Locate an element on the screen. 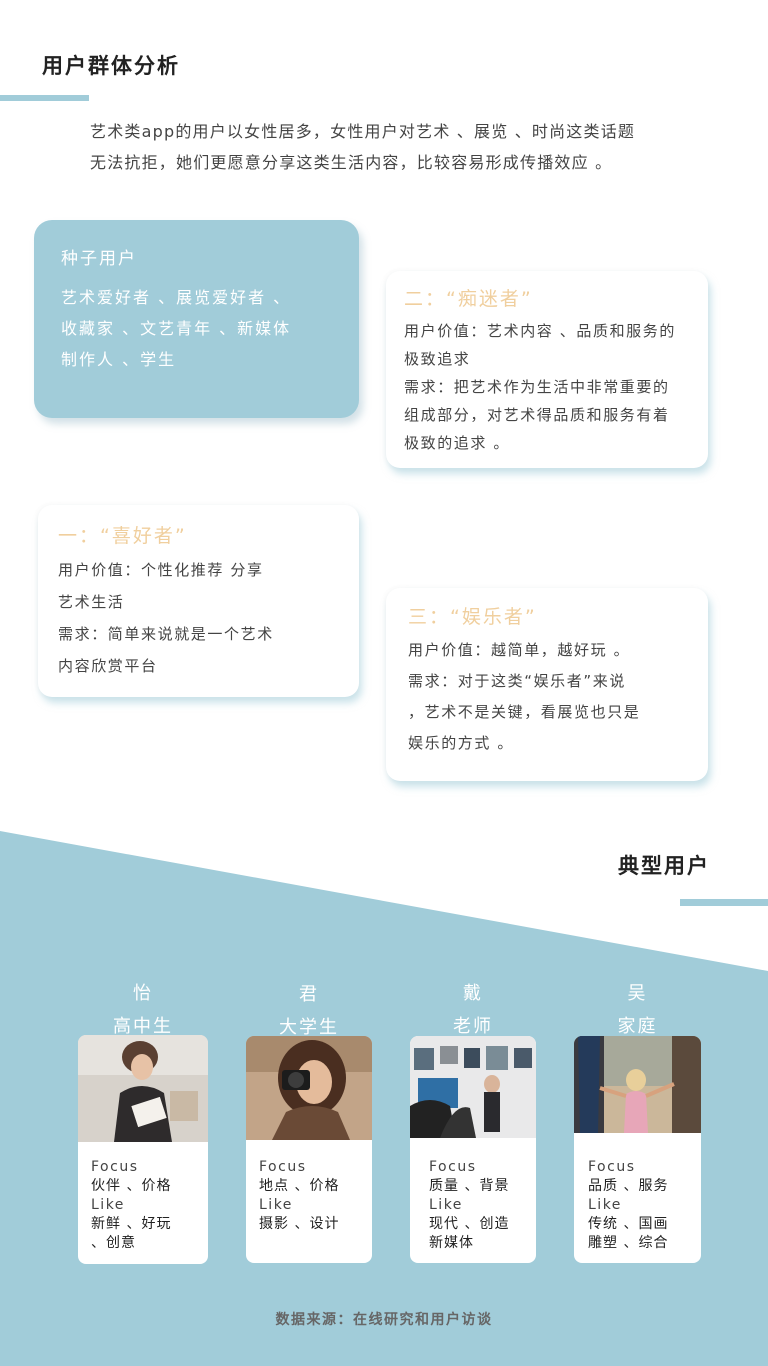 The height and width of the screenshot is (1366, 768). typical-user-card: Focus 地点 、价格 Like 摄影 、设计 is located at coordinates (309, 1149).